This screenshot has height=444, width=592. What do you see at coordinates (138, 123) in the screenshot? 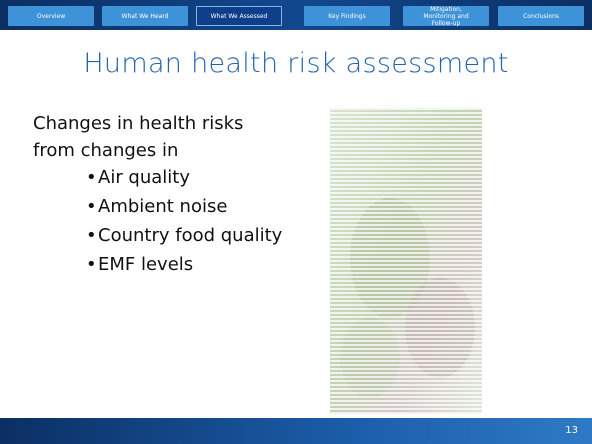
I see `intro-line: Changes in health risks` at bounding box center [138, 123].